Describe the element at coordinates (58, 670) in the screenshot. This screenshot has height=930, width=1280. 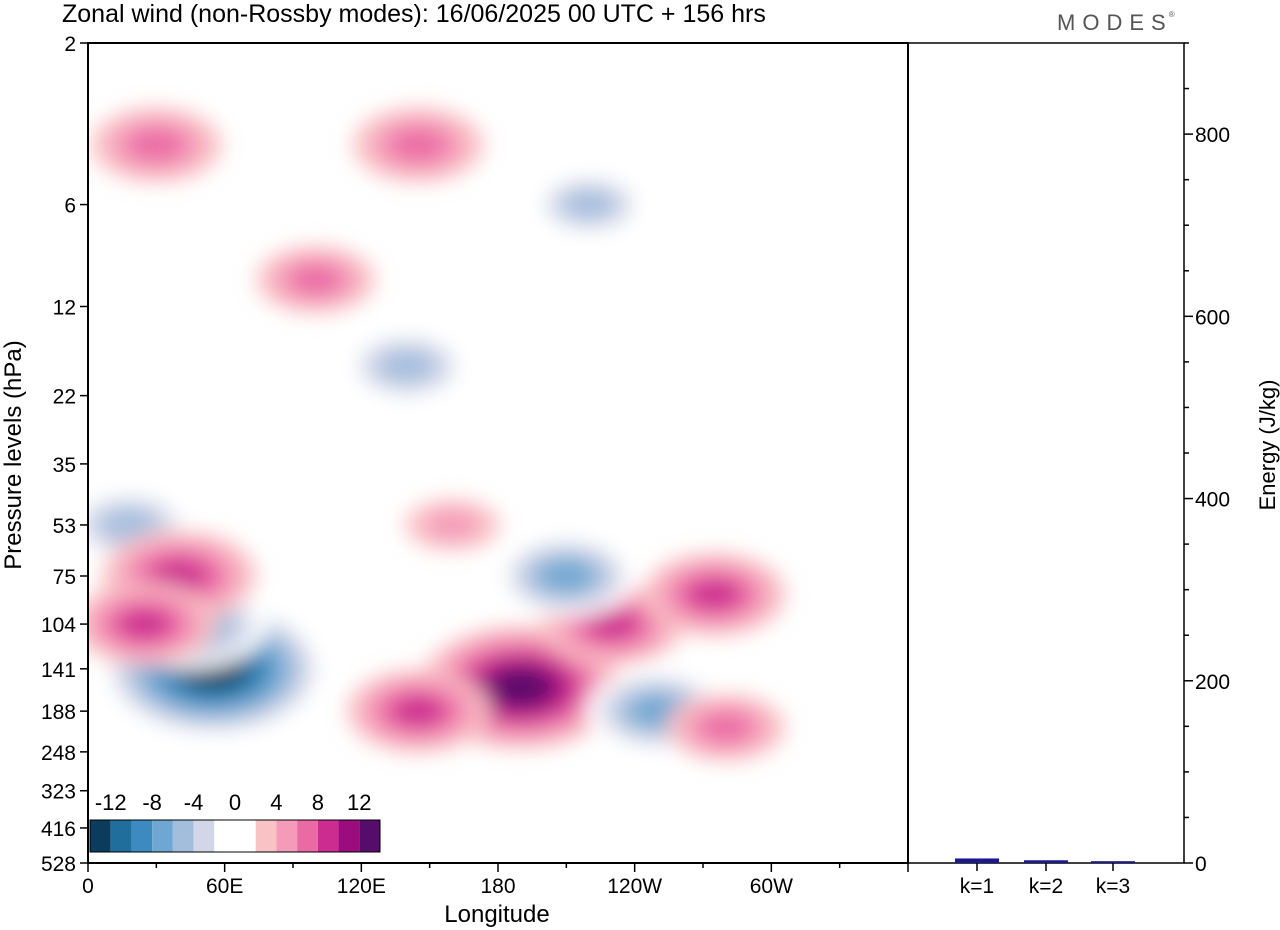
I see `pressure-tick-label: 141` at that location.